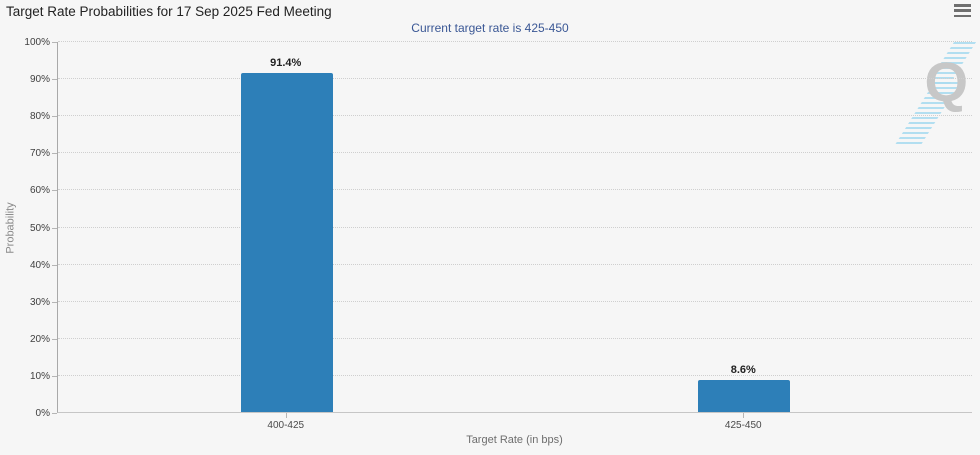 The width and height of the screenshot is (980, 455). What do you see at coordinates (39, 80) in the screenshot?
I see `y-tick-label: 90%` at bounding box center [39, 80].